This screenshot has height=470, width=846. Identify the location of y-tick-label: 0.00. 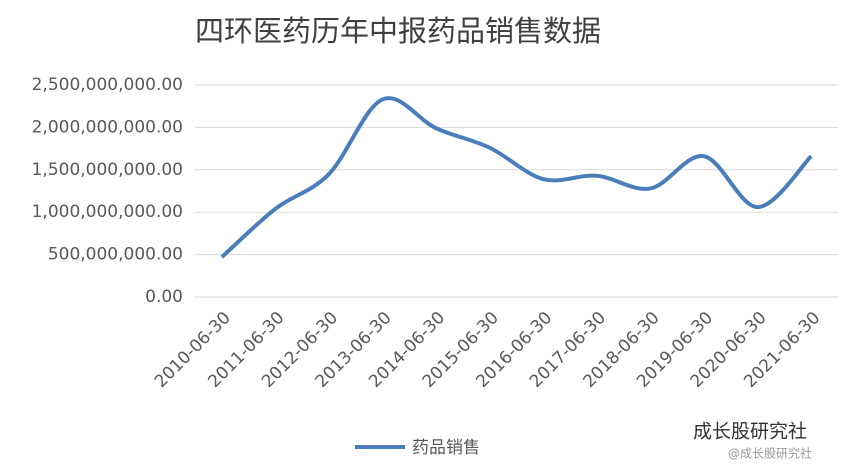
(164, 297).